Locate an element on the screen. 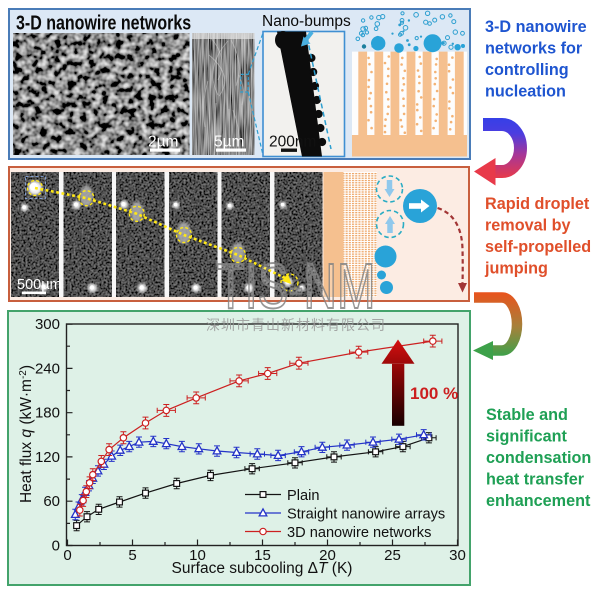 Image resolution: width=600 pixels, height=600 pixels. svg-text: 500µm is located at coordinates (39, 285).